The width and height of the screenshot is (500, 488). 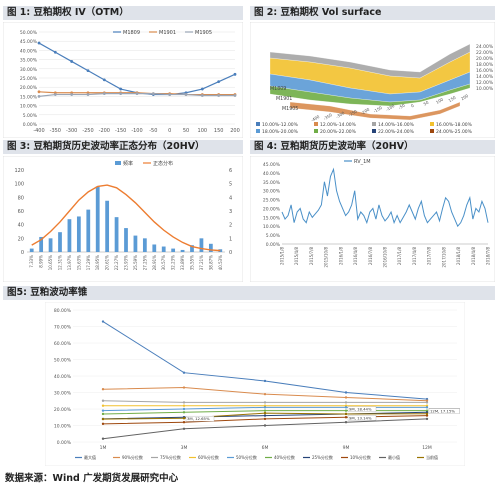 I want to click on fig5-annotation-label: 9M, 13.14%, so click(x=360, y=417).